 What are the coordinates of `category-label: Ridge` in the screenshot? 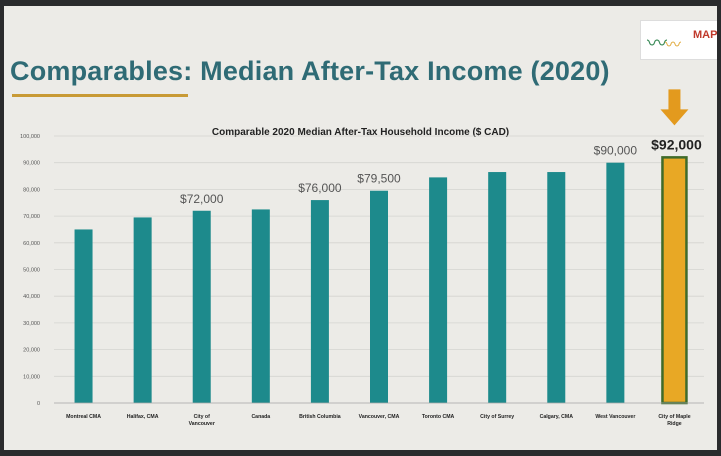 It's located at (674, 424).